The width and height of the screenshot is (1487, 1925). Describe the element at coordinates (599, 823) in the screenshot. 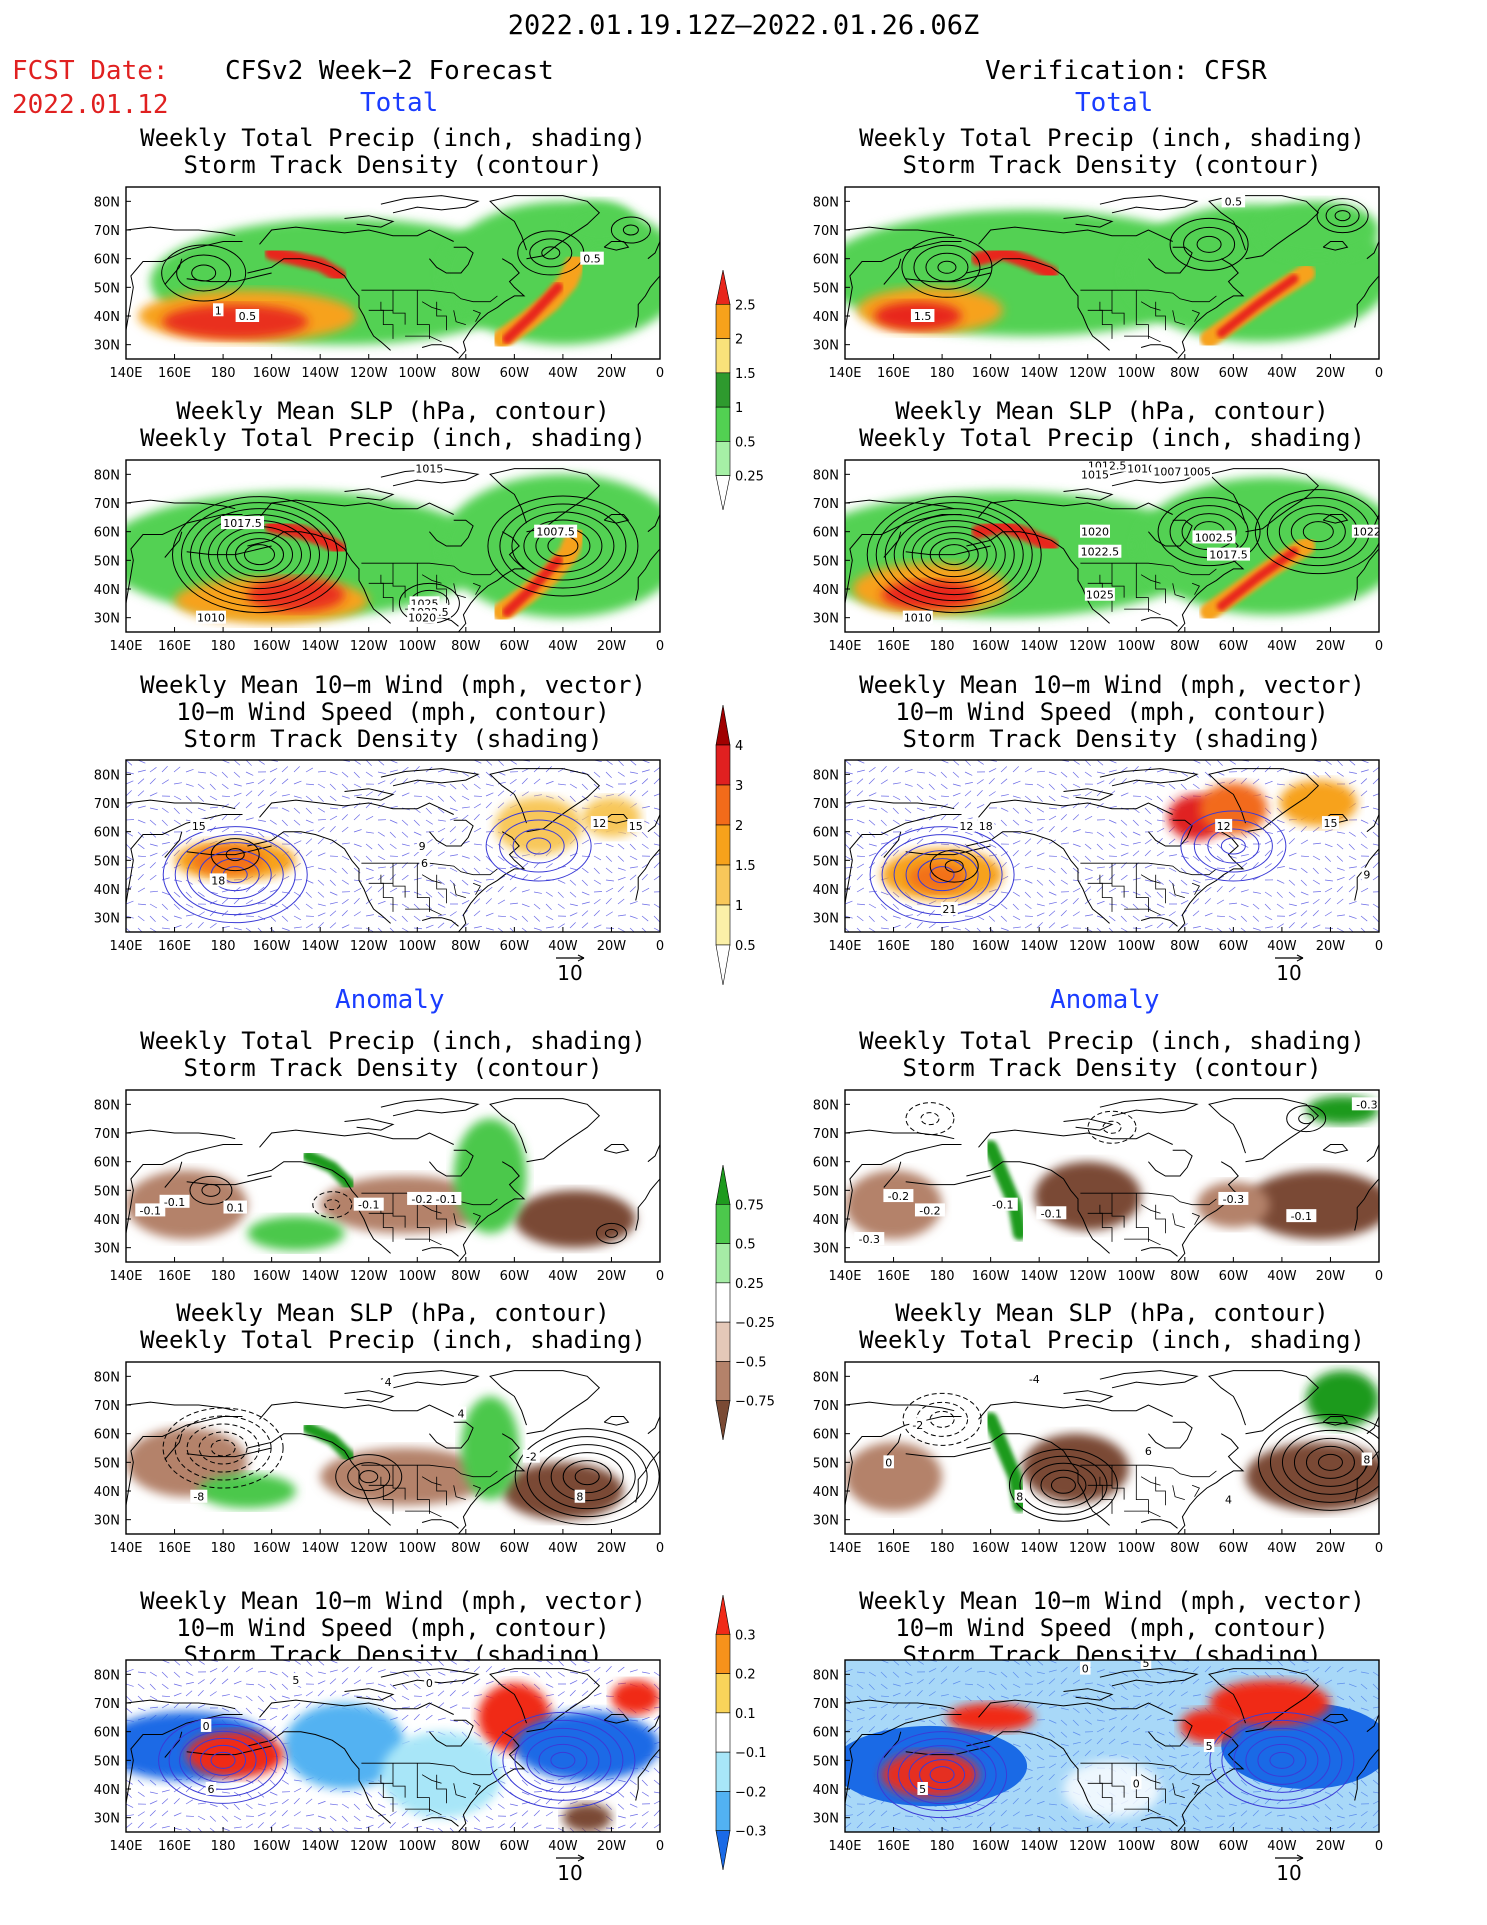

I see `contour-label: 12` at that location.